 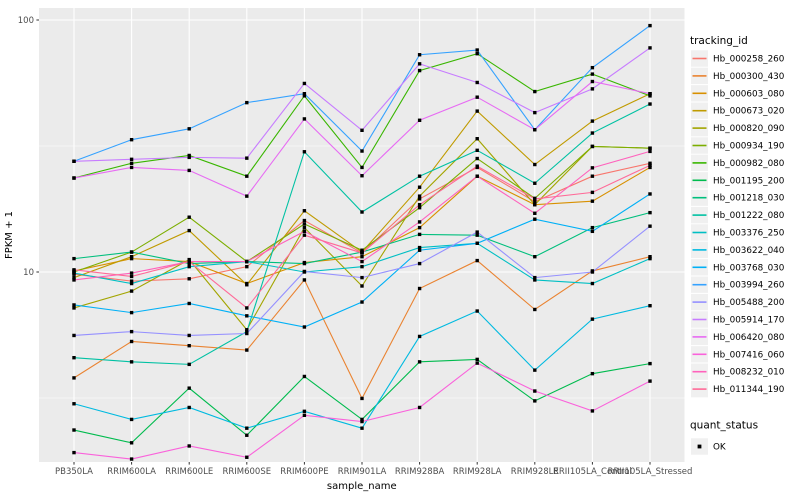 What do you see at coordinates (749, 60) in the screenshot?
I see `legend-item-label: Hb_000258_260` at bounding box center [749, 60].